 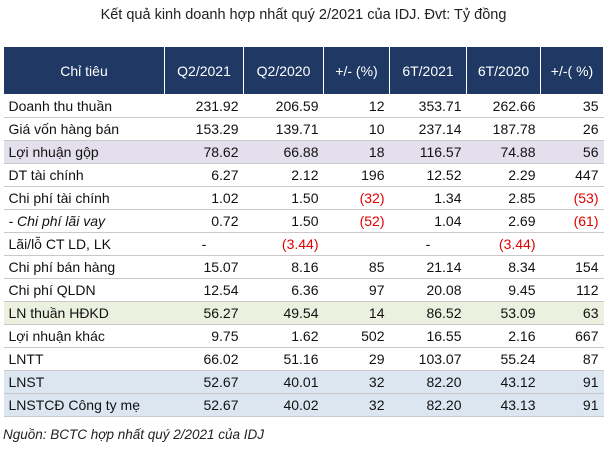 What do you see at coordinates (283, 244) in the screenshot?
I see `cell-q2-2020: (3.44)` at bounding box center [283, 244].